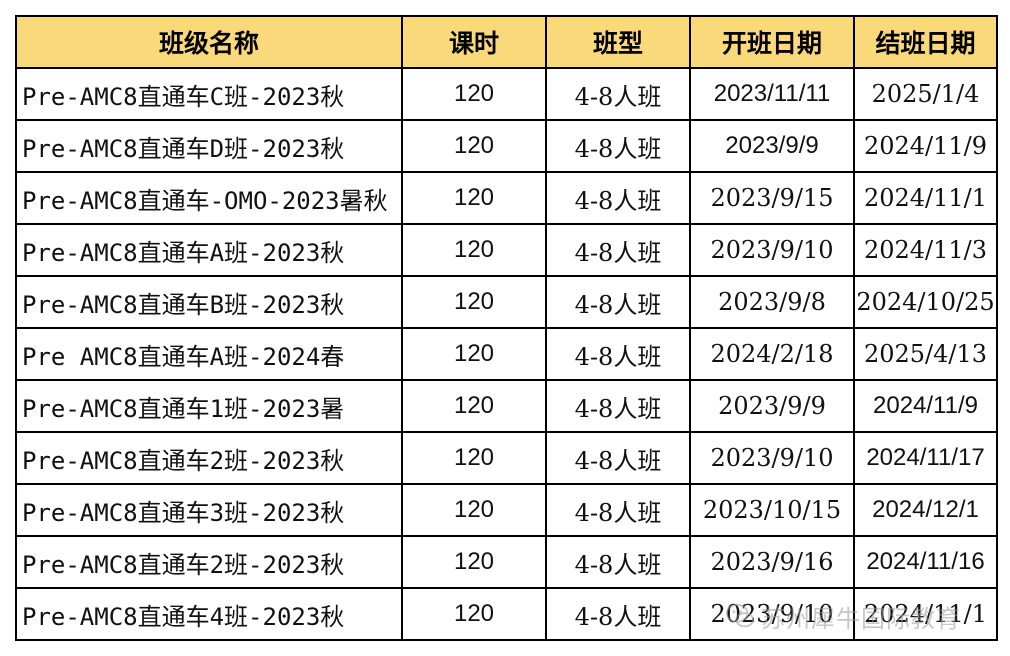  What do you see at coordinates (925, 510) in the screenshot?
I see `cell-end-date: 2024/12/1` at bounding box center [925, 510].